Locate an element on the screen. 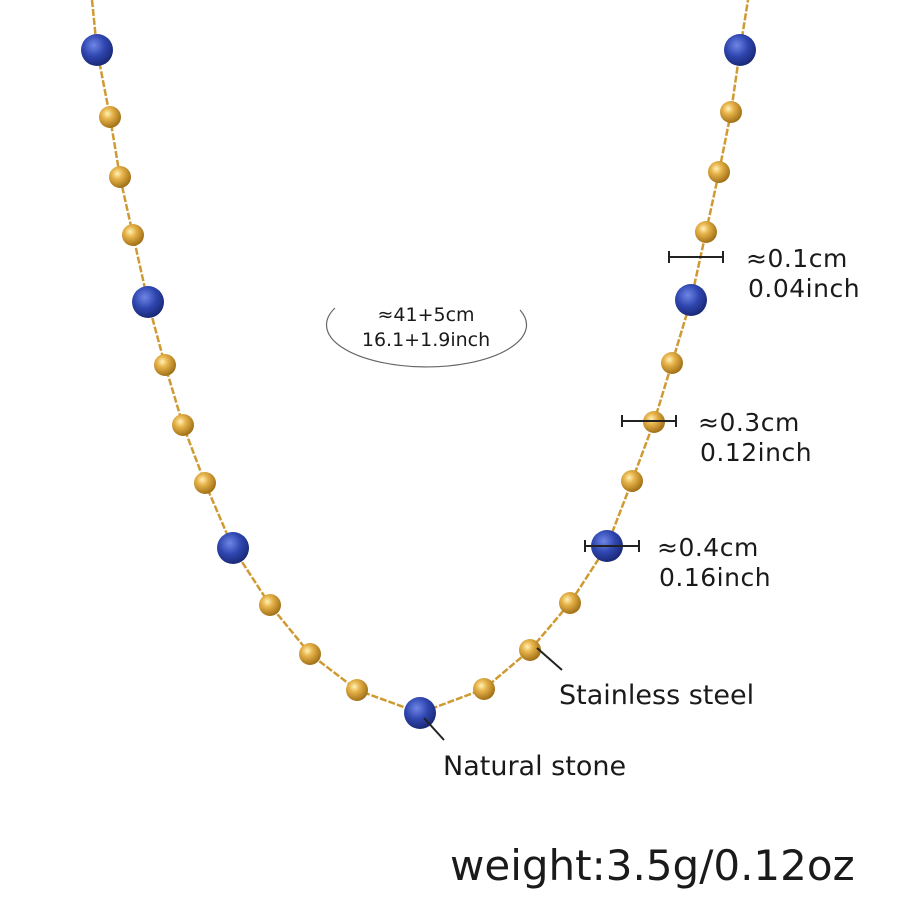 The height and width of the screenshot is (922, 922). dimension-chain-cm: ≈0.1cm is located at coordinates (797, 258).